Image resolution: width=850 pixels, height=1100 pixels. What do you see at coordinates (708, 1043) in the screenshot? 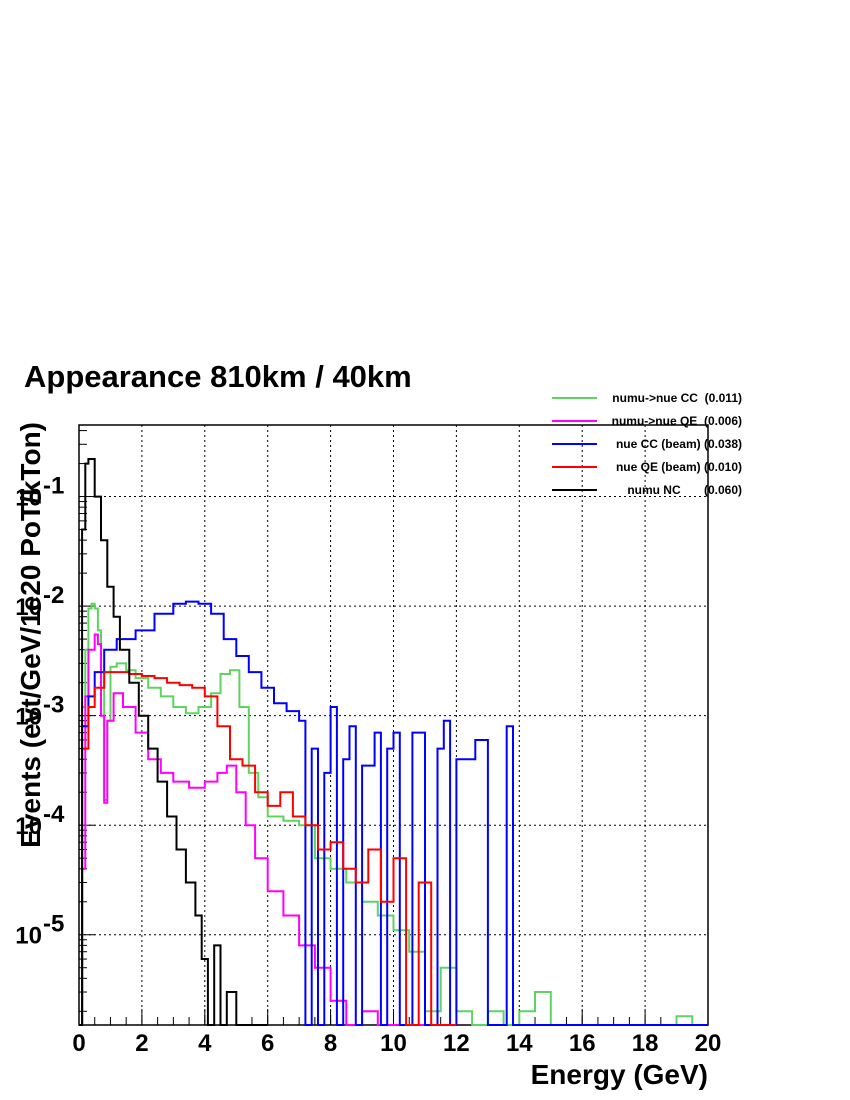
I see `x-tick-label: 20` at bounding box center [708, 1043].